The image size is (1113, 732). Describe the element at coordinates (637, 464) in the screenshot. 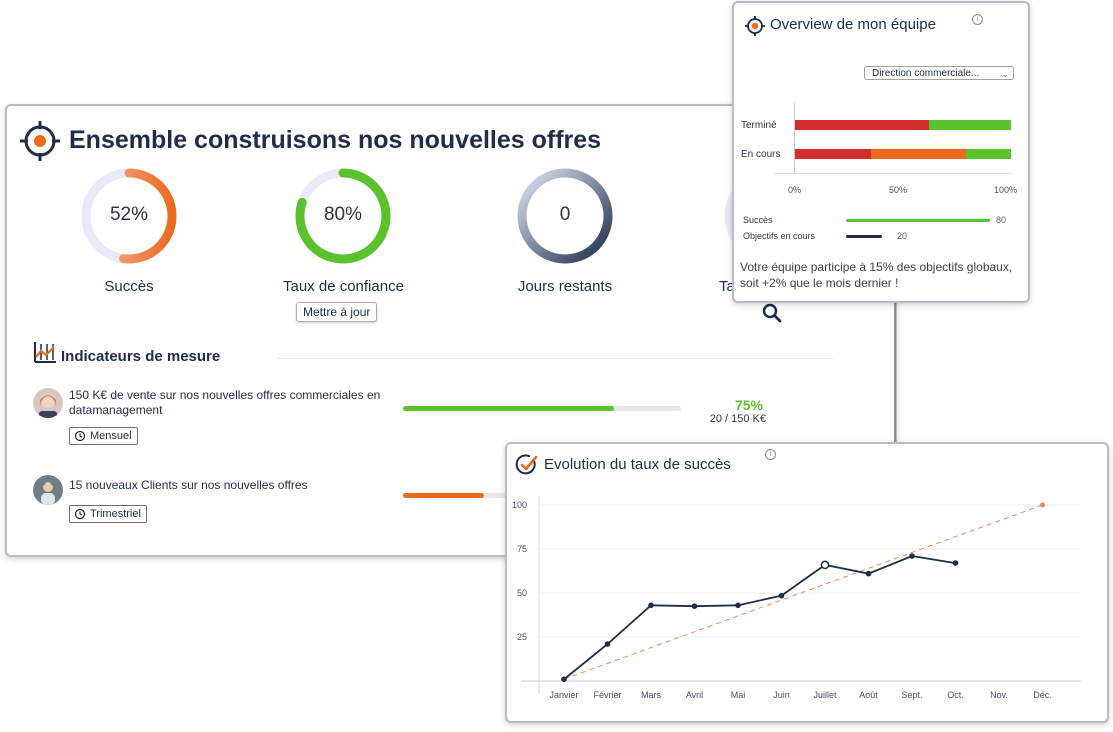

I see `card-title: Evolution du taux de succès` at that location.